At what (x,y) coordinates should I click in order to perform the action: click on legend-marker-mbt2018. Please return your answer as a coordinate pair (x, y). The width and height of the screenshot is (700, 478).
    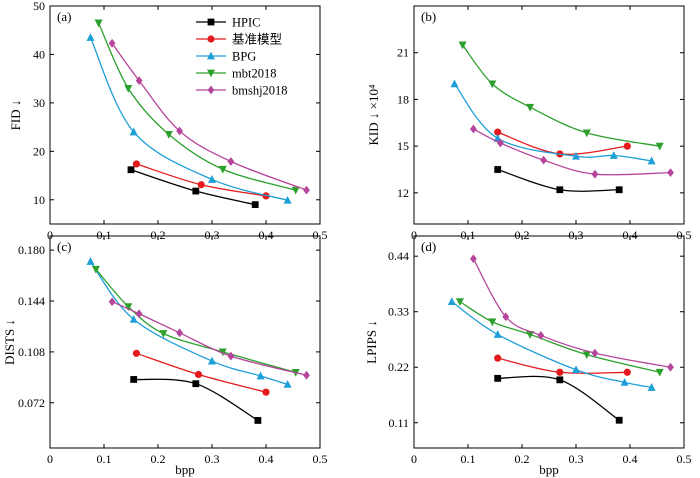
    Looking at the image, I should click on (211, 73).